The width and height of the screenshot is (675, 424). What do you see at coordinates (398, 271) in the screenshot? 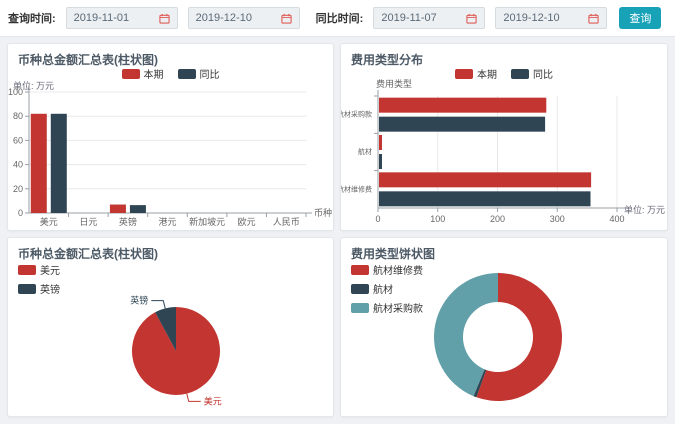
I see `legend-label: 航材维修费` at bounding box center [398, 271].